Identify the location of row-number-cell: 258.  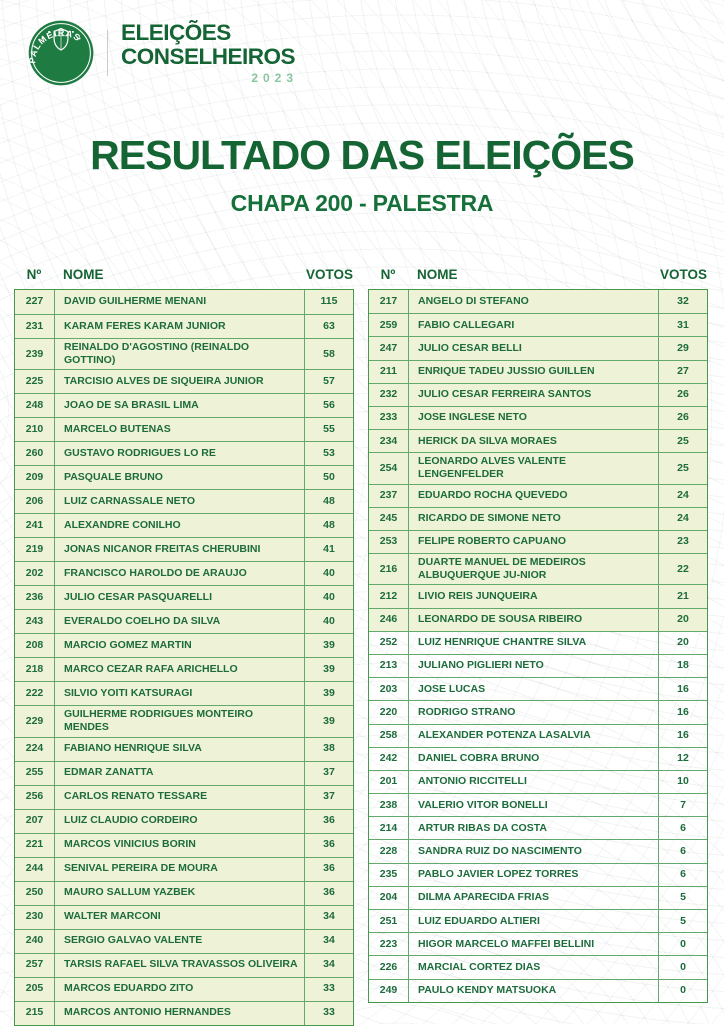
(389, 735).